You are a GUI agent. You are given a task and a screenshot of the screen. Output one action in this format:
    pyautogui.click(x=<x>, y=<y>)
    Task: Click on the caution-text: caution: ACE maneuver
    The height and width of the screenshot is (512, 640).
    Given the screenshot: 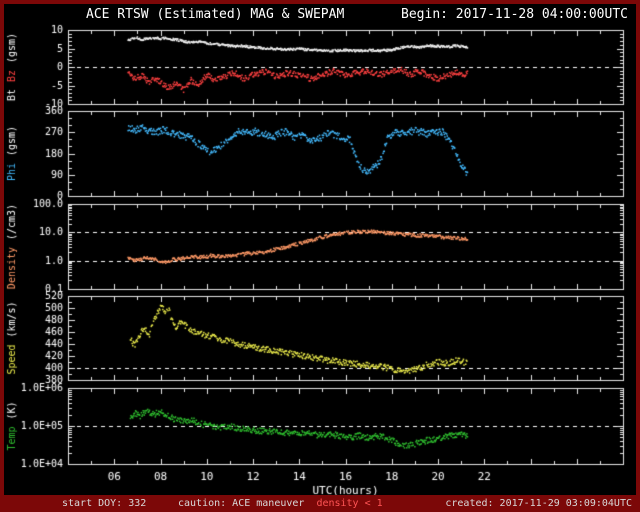 What is the action you would take?
    pyautogui.click(x=241, y=503)
    